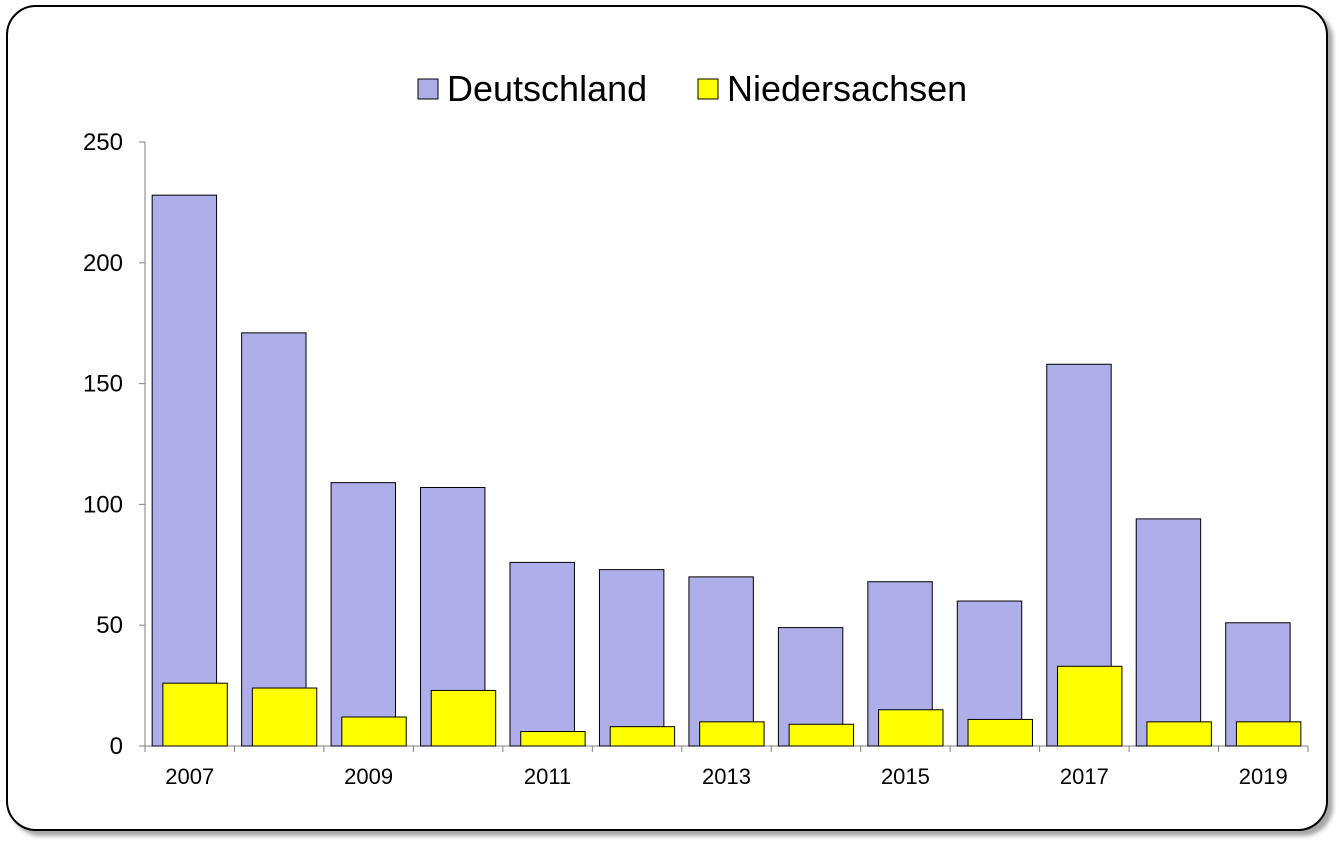 The width and height of the screenshot is (1339, 845). Describe the element at coordinates (363, 614) in the screenshot. I see `bar-deutschland-2009` at that location.